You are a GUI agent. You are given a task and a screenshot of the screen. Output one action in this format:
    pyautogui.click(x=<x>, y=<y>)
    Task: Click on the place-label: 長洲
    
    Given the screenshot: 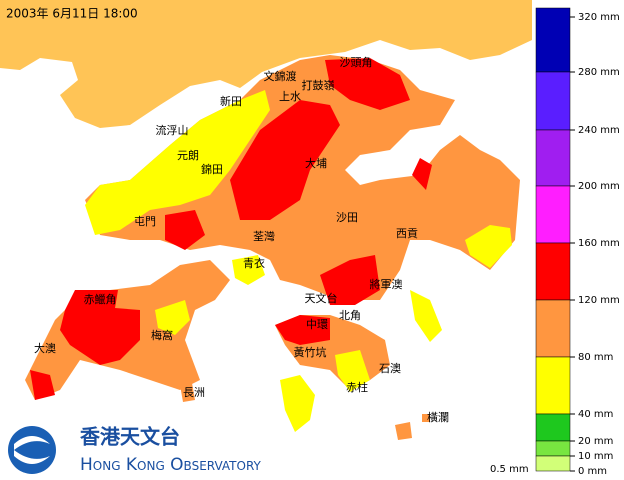 What is the action you would take?
    pyautogui.click(x=194, y=392)
    